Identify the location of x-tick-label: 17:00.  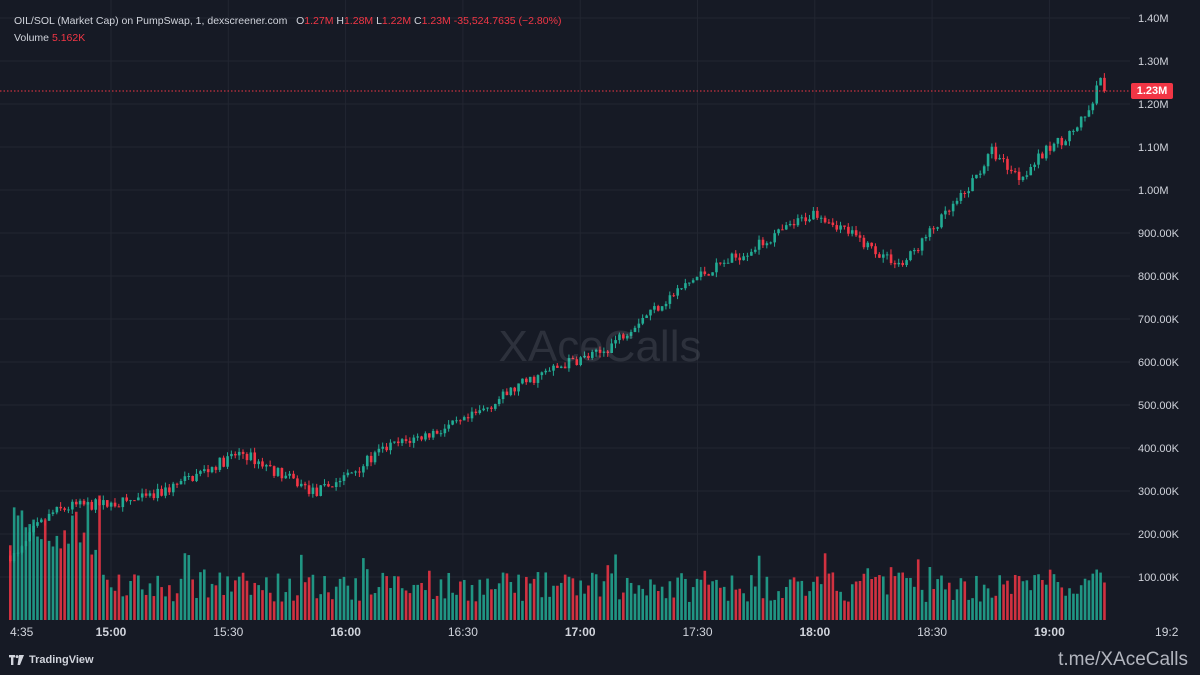
(580, 632).